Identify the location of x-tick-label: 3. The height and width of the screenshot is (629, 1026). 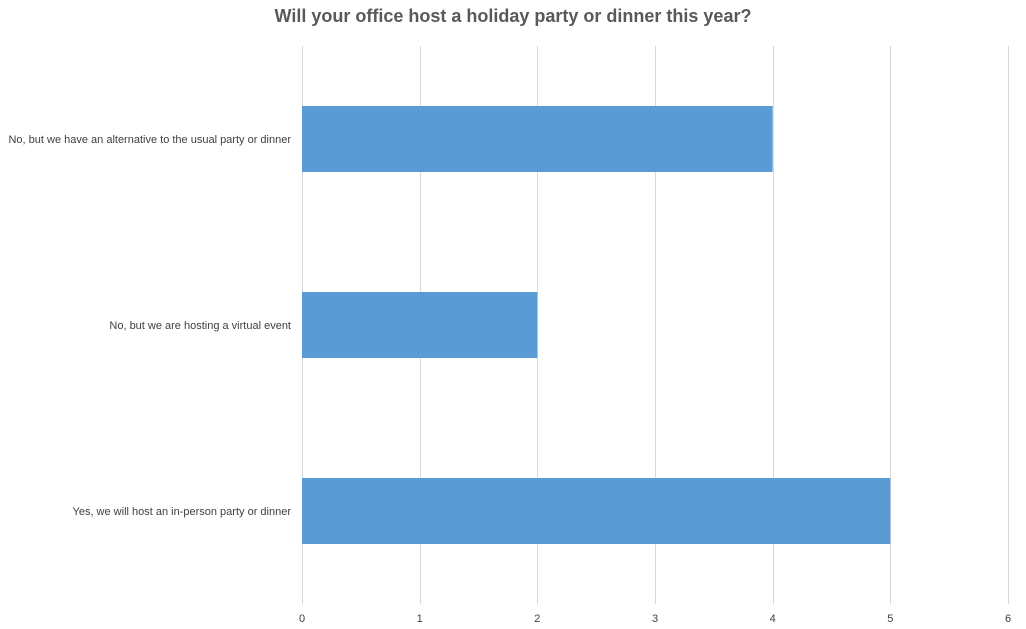
(655, 619).